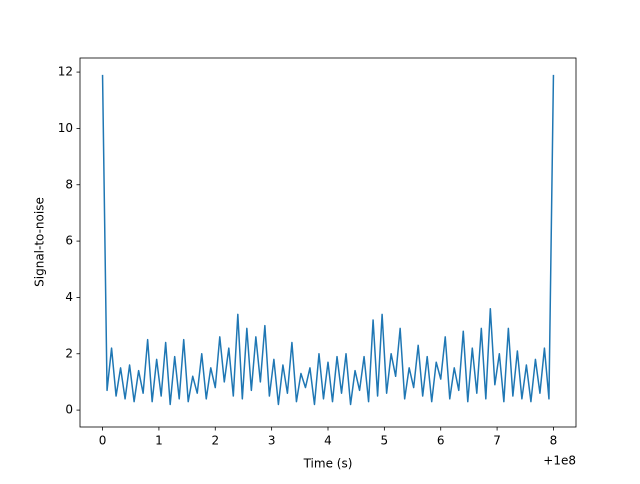 The width and height of the screenshot is (640, 484). What do you see at coordinates (69, 184) in the screenshot?
I see `y-tick-label: 8` at bounding box center [69, 184].